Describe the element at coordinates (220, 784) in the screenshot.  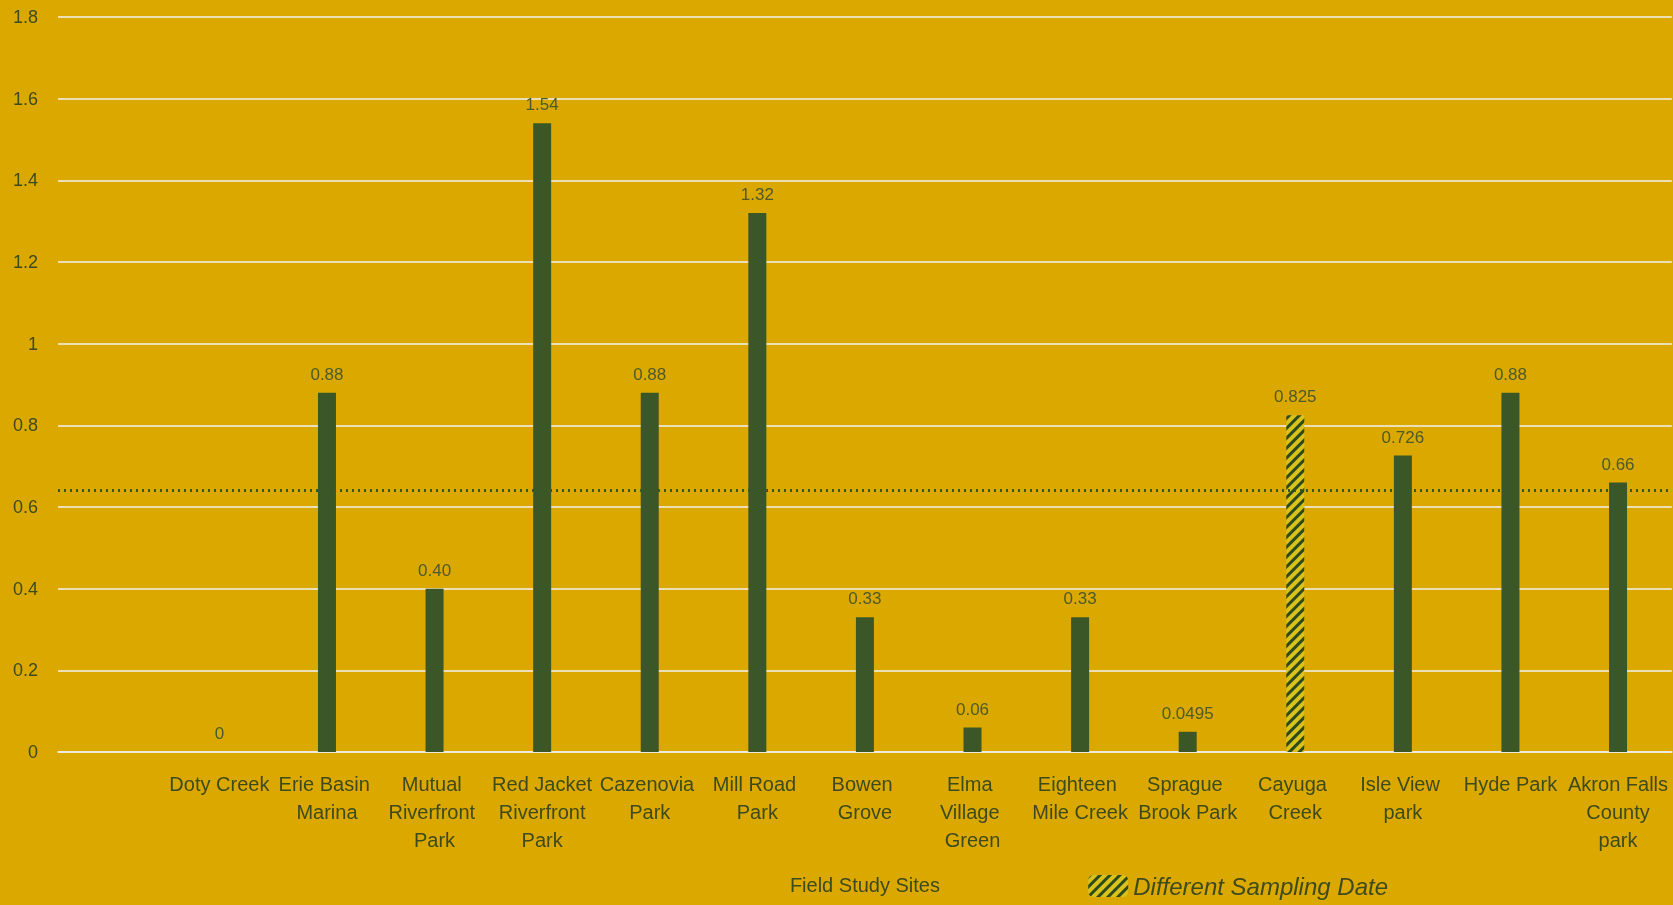
I see `x-tick-label: Doty Creek` at that location.